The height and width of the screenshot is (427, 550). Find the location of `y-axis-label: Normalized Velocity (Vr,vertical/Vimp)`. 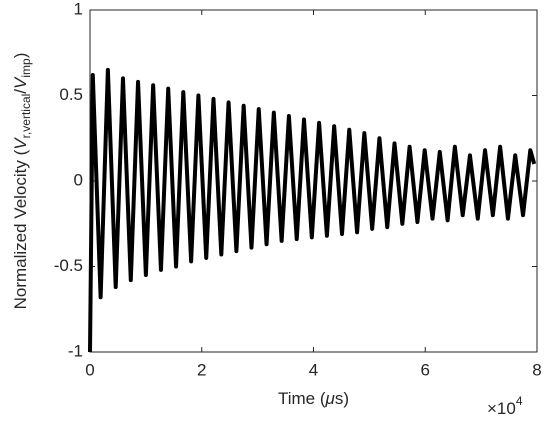

y-axis-label: Normalized Velocity (Vr,vertical/Vimp) is located at coordinates (22, 181).